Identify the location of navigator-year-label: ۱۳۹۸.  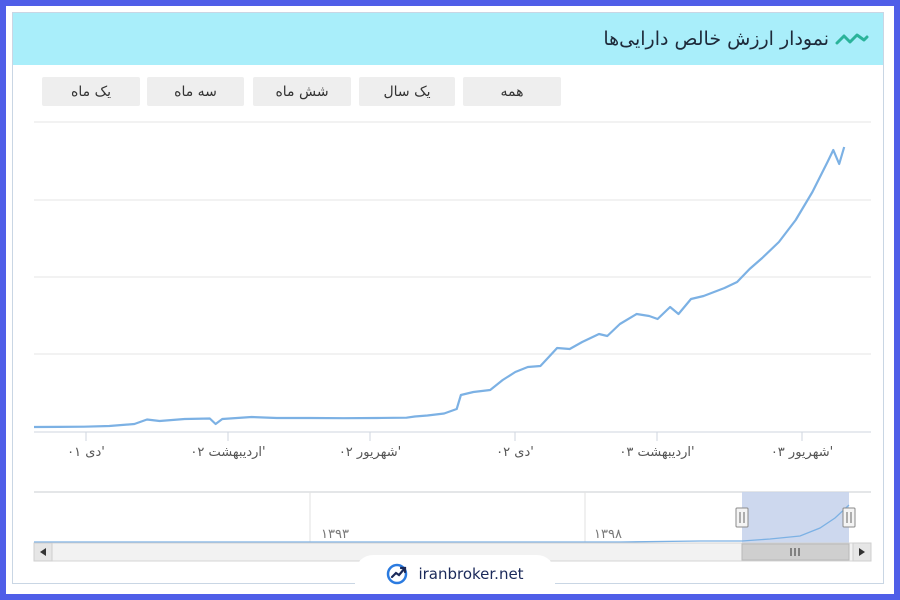
(608, 534).